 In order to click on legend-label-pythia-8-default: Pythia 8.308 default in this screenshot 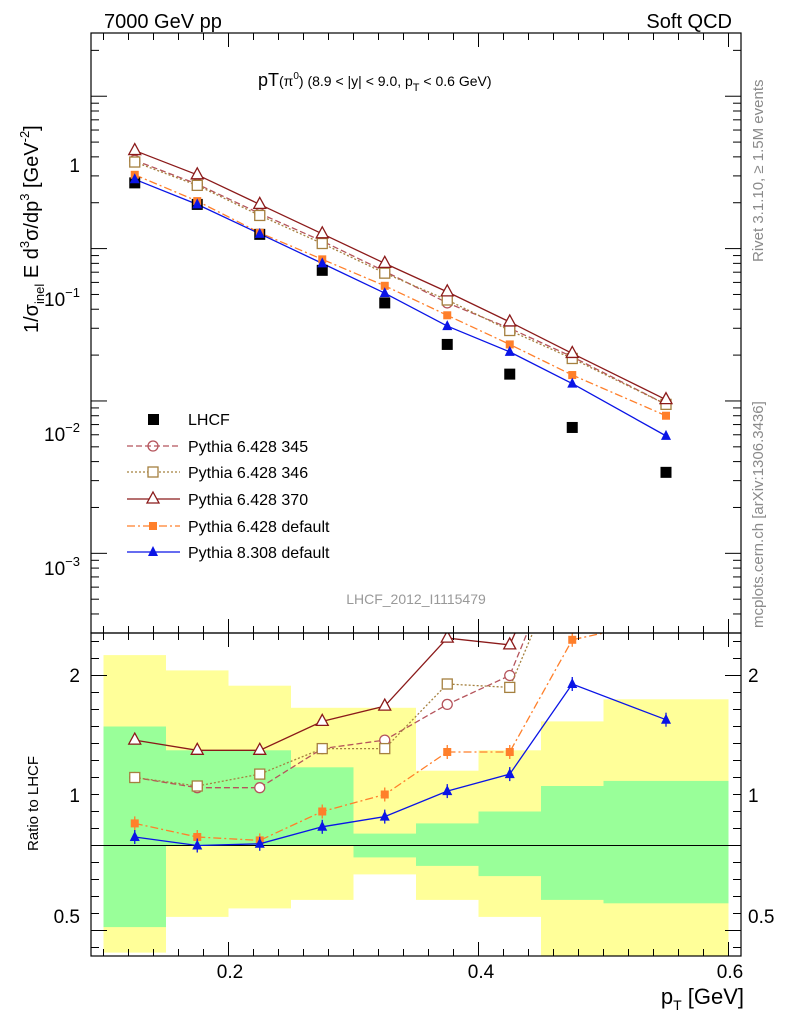, I will do `click(259, 553)`.